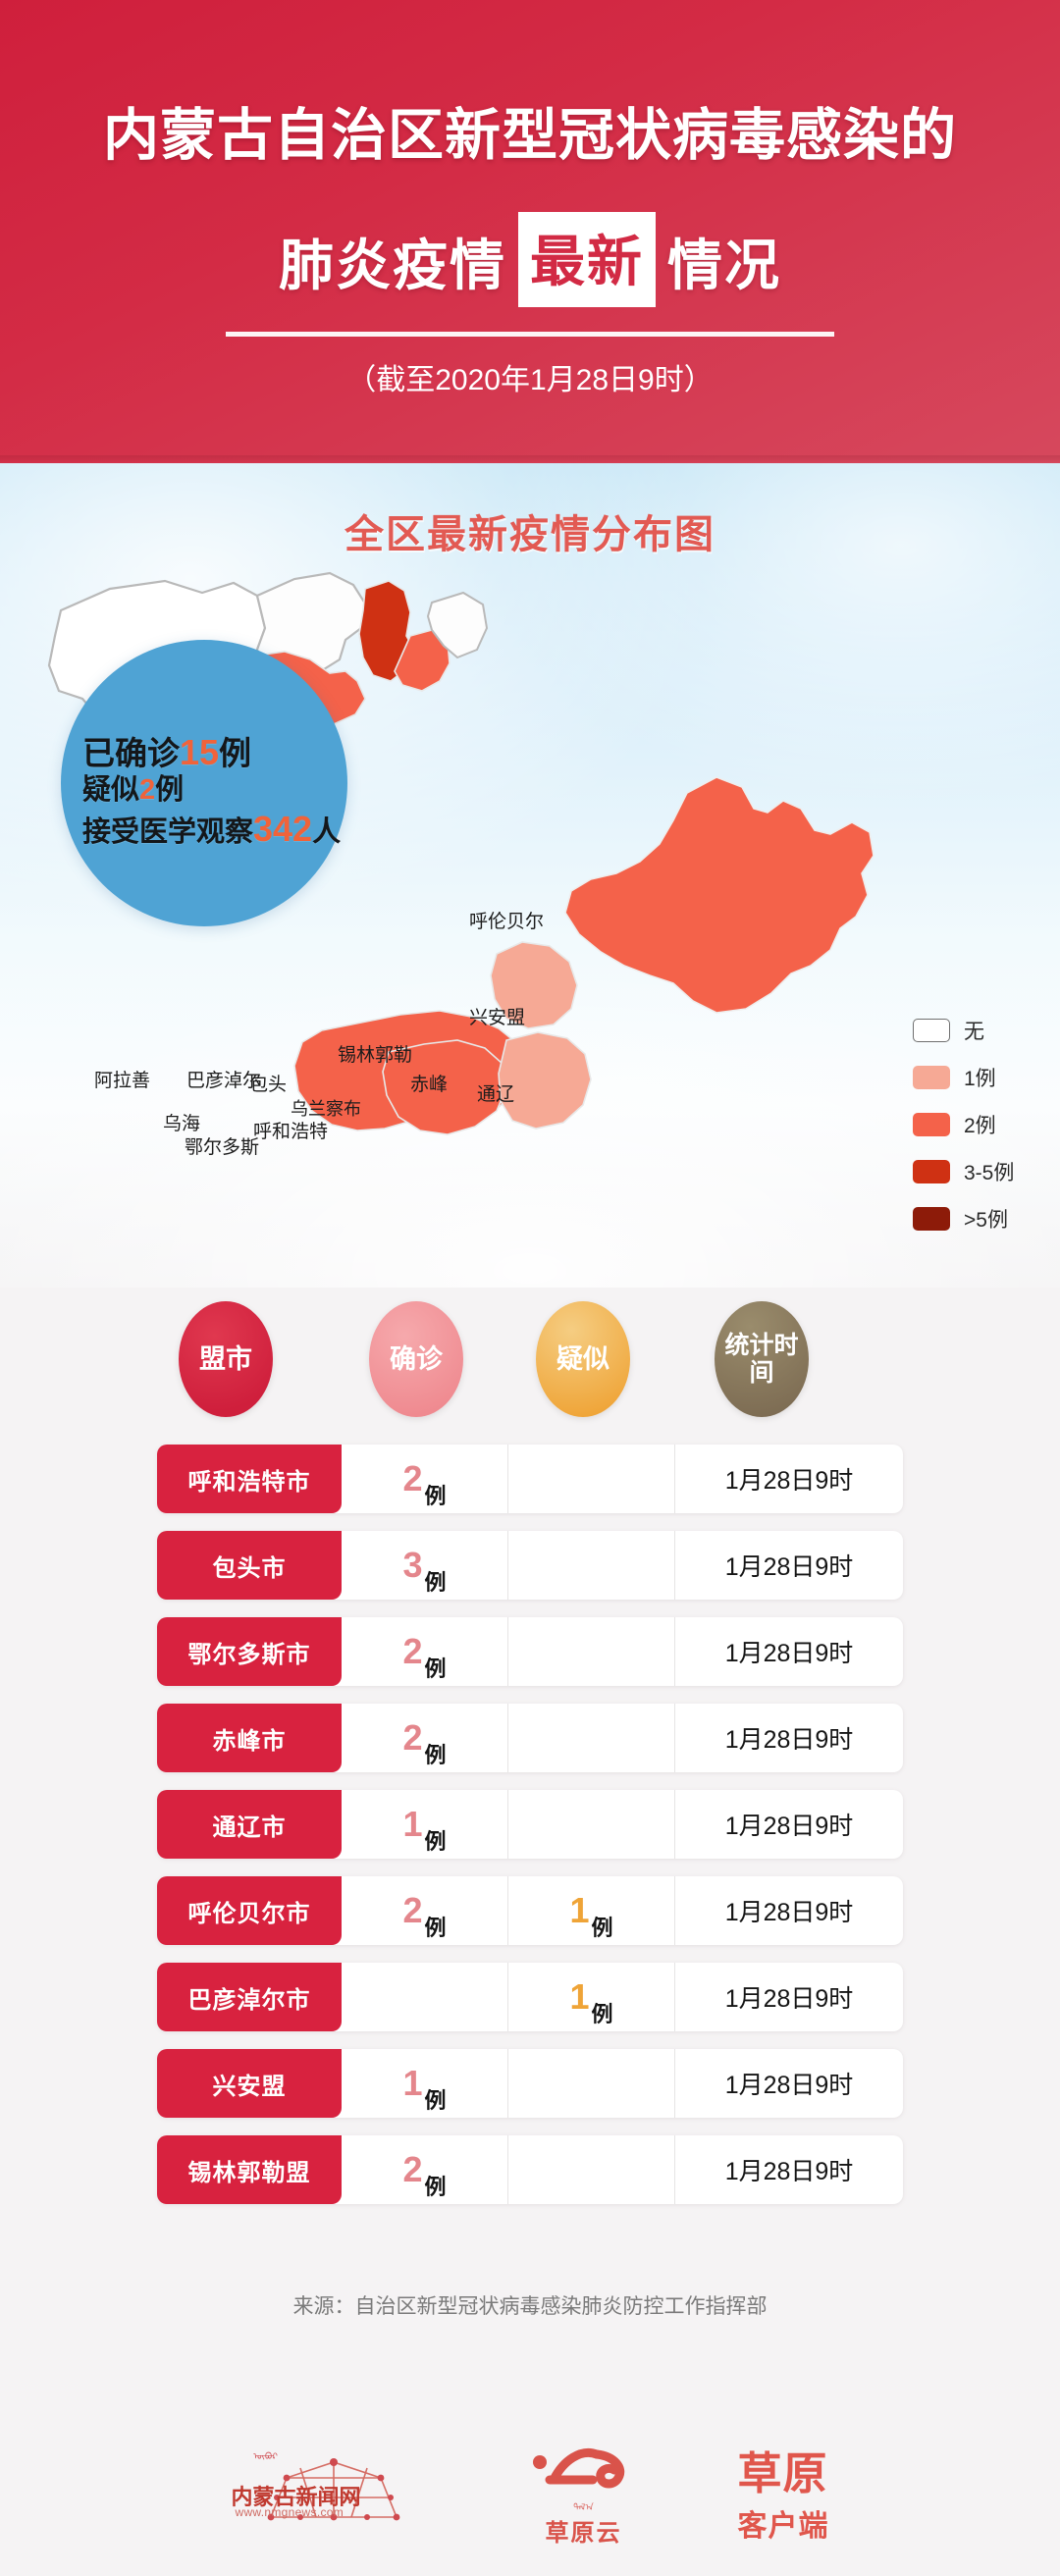  What do you see at coordinates (249, 1738) in the screenshot?
I see `table-cell-city: 赤峰市` at bounding box center [249, 1738].